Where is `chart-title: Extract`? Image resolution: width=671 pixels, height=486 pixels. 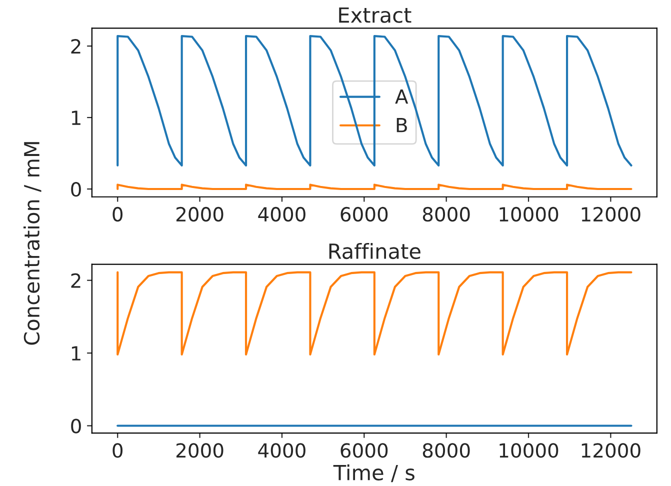 chart-title: Extract is located at coordinates (375, 15).